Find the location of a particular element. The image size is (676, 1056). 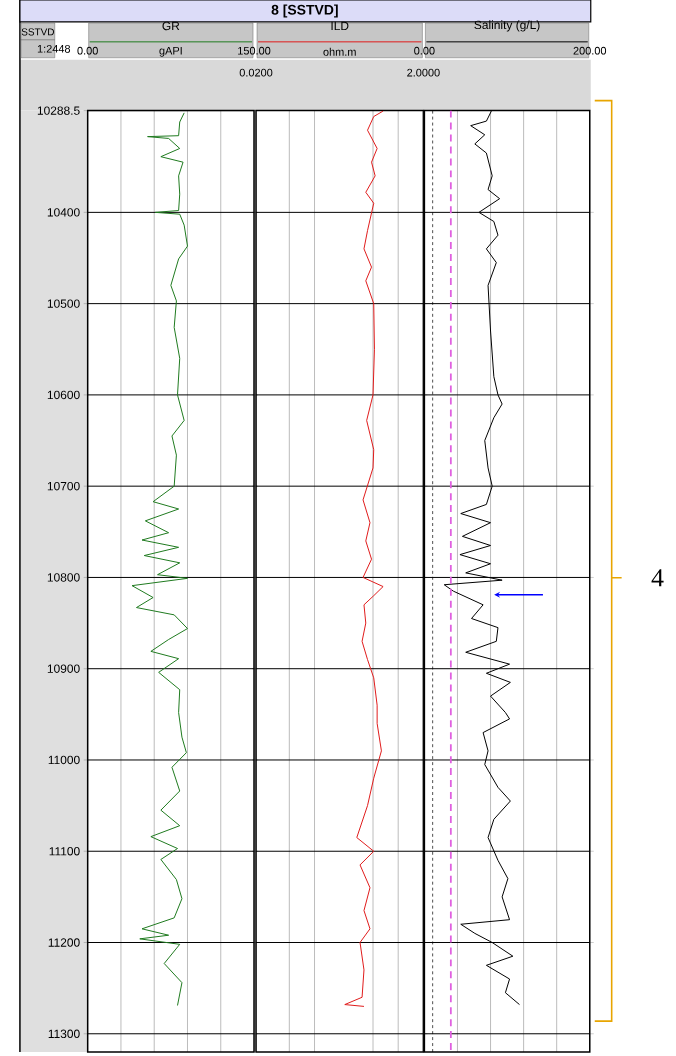

y-tick-label: 10900 is located at coordinates (63, 668).